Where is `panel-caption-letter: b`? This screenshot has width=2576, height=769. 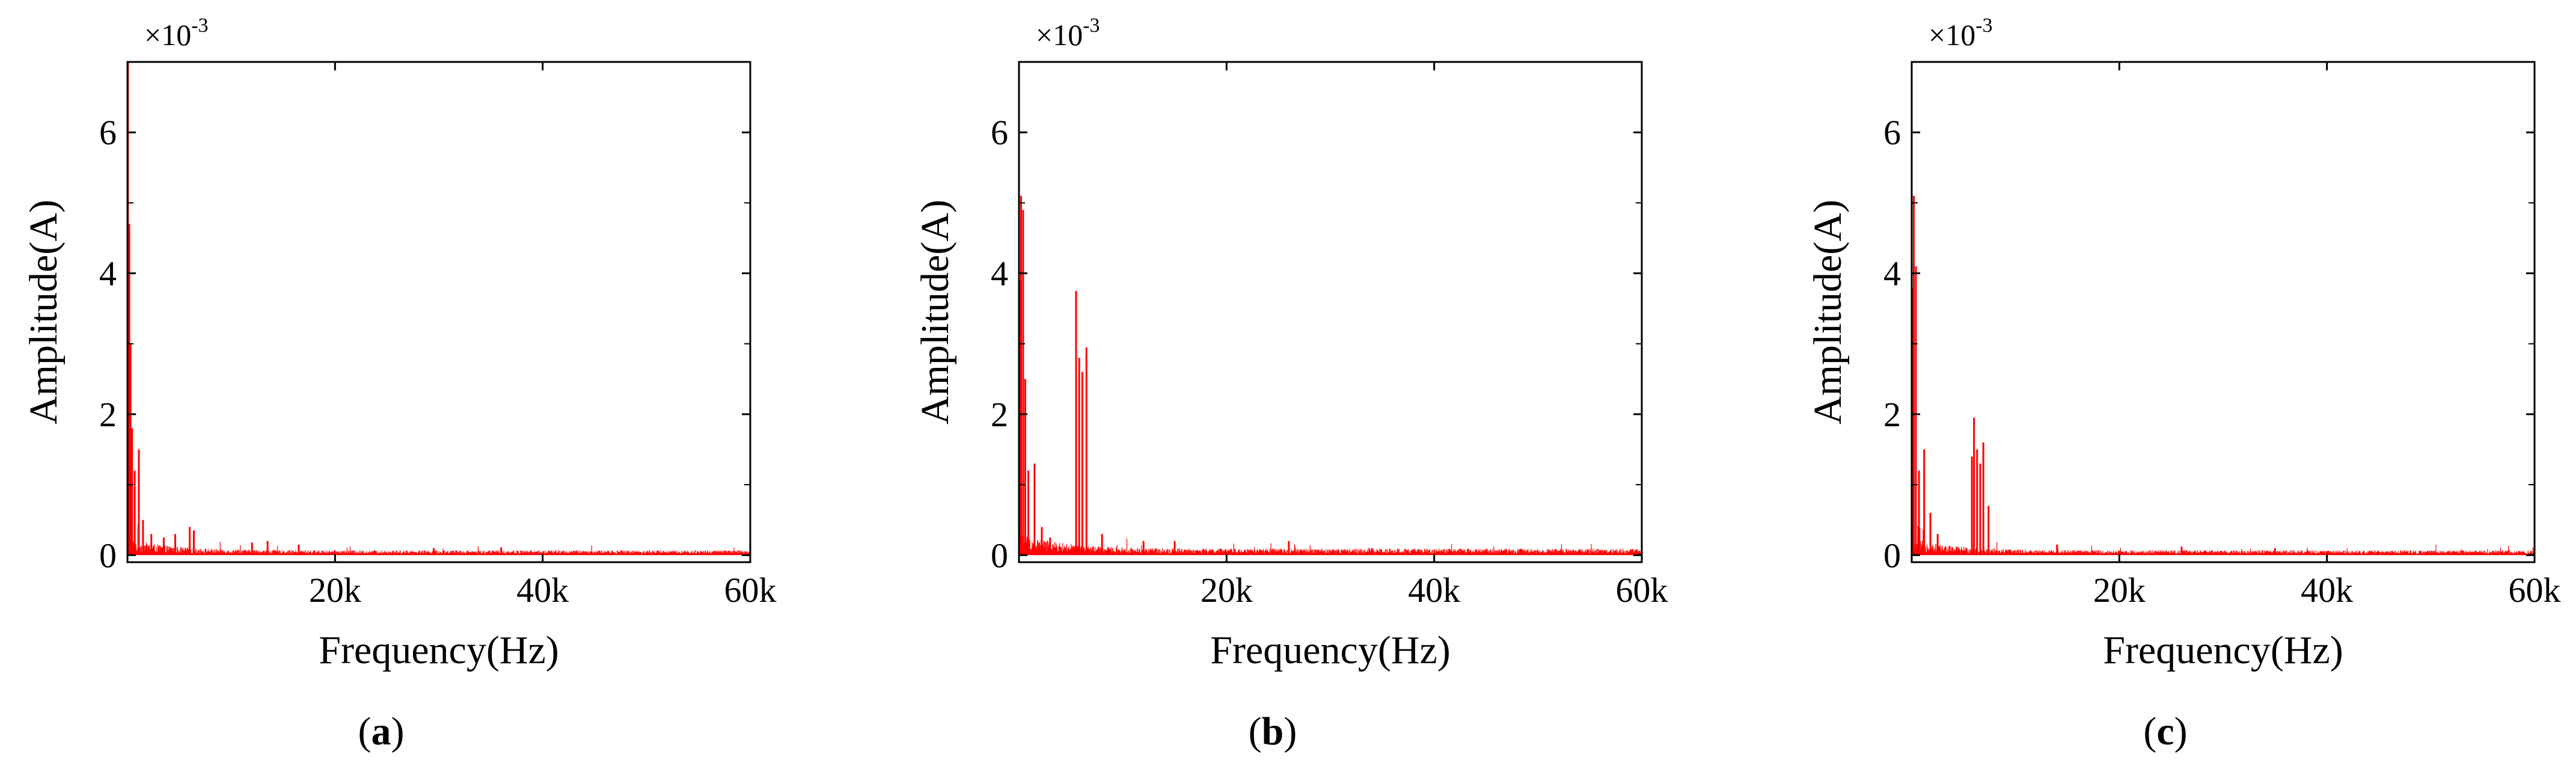
panel-caption-letter: b is located at coordinates (1273, 731).